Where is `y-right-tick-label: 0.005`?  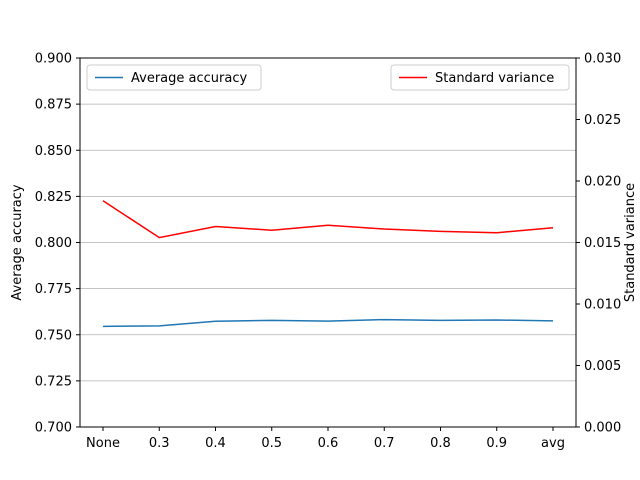
y-right-tick-label: 0.005 is located at coordinates (602, 366).